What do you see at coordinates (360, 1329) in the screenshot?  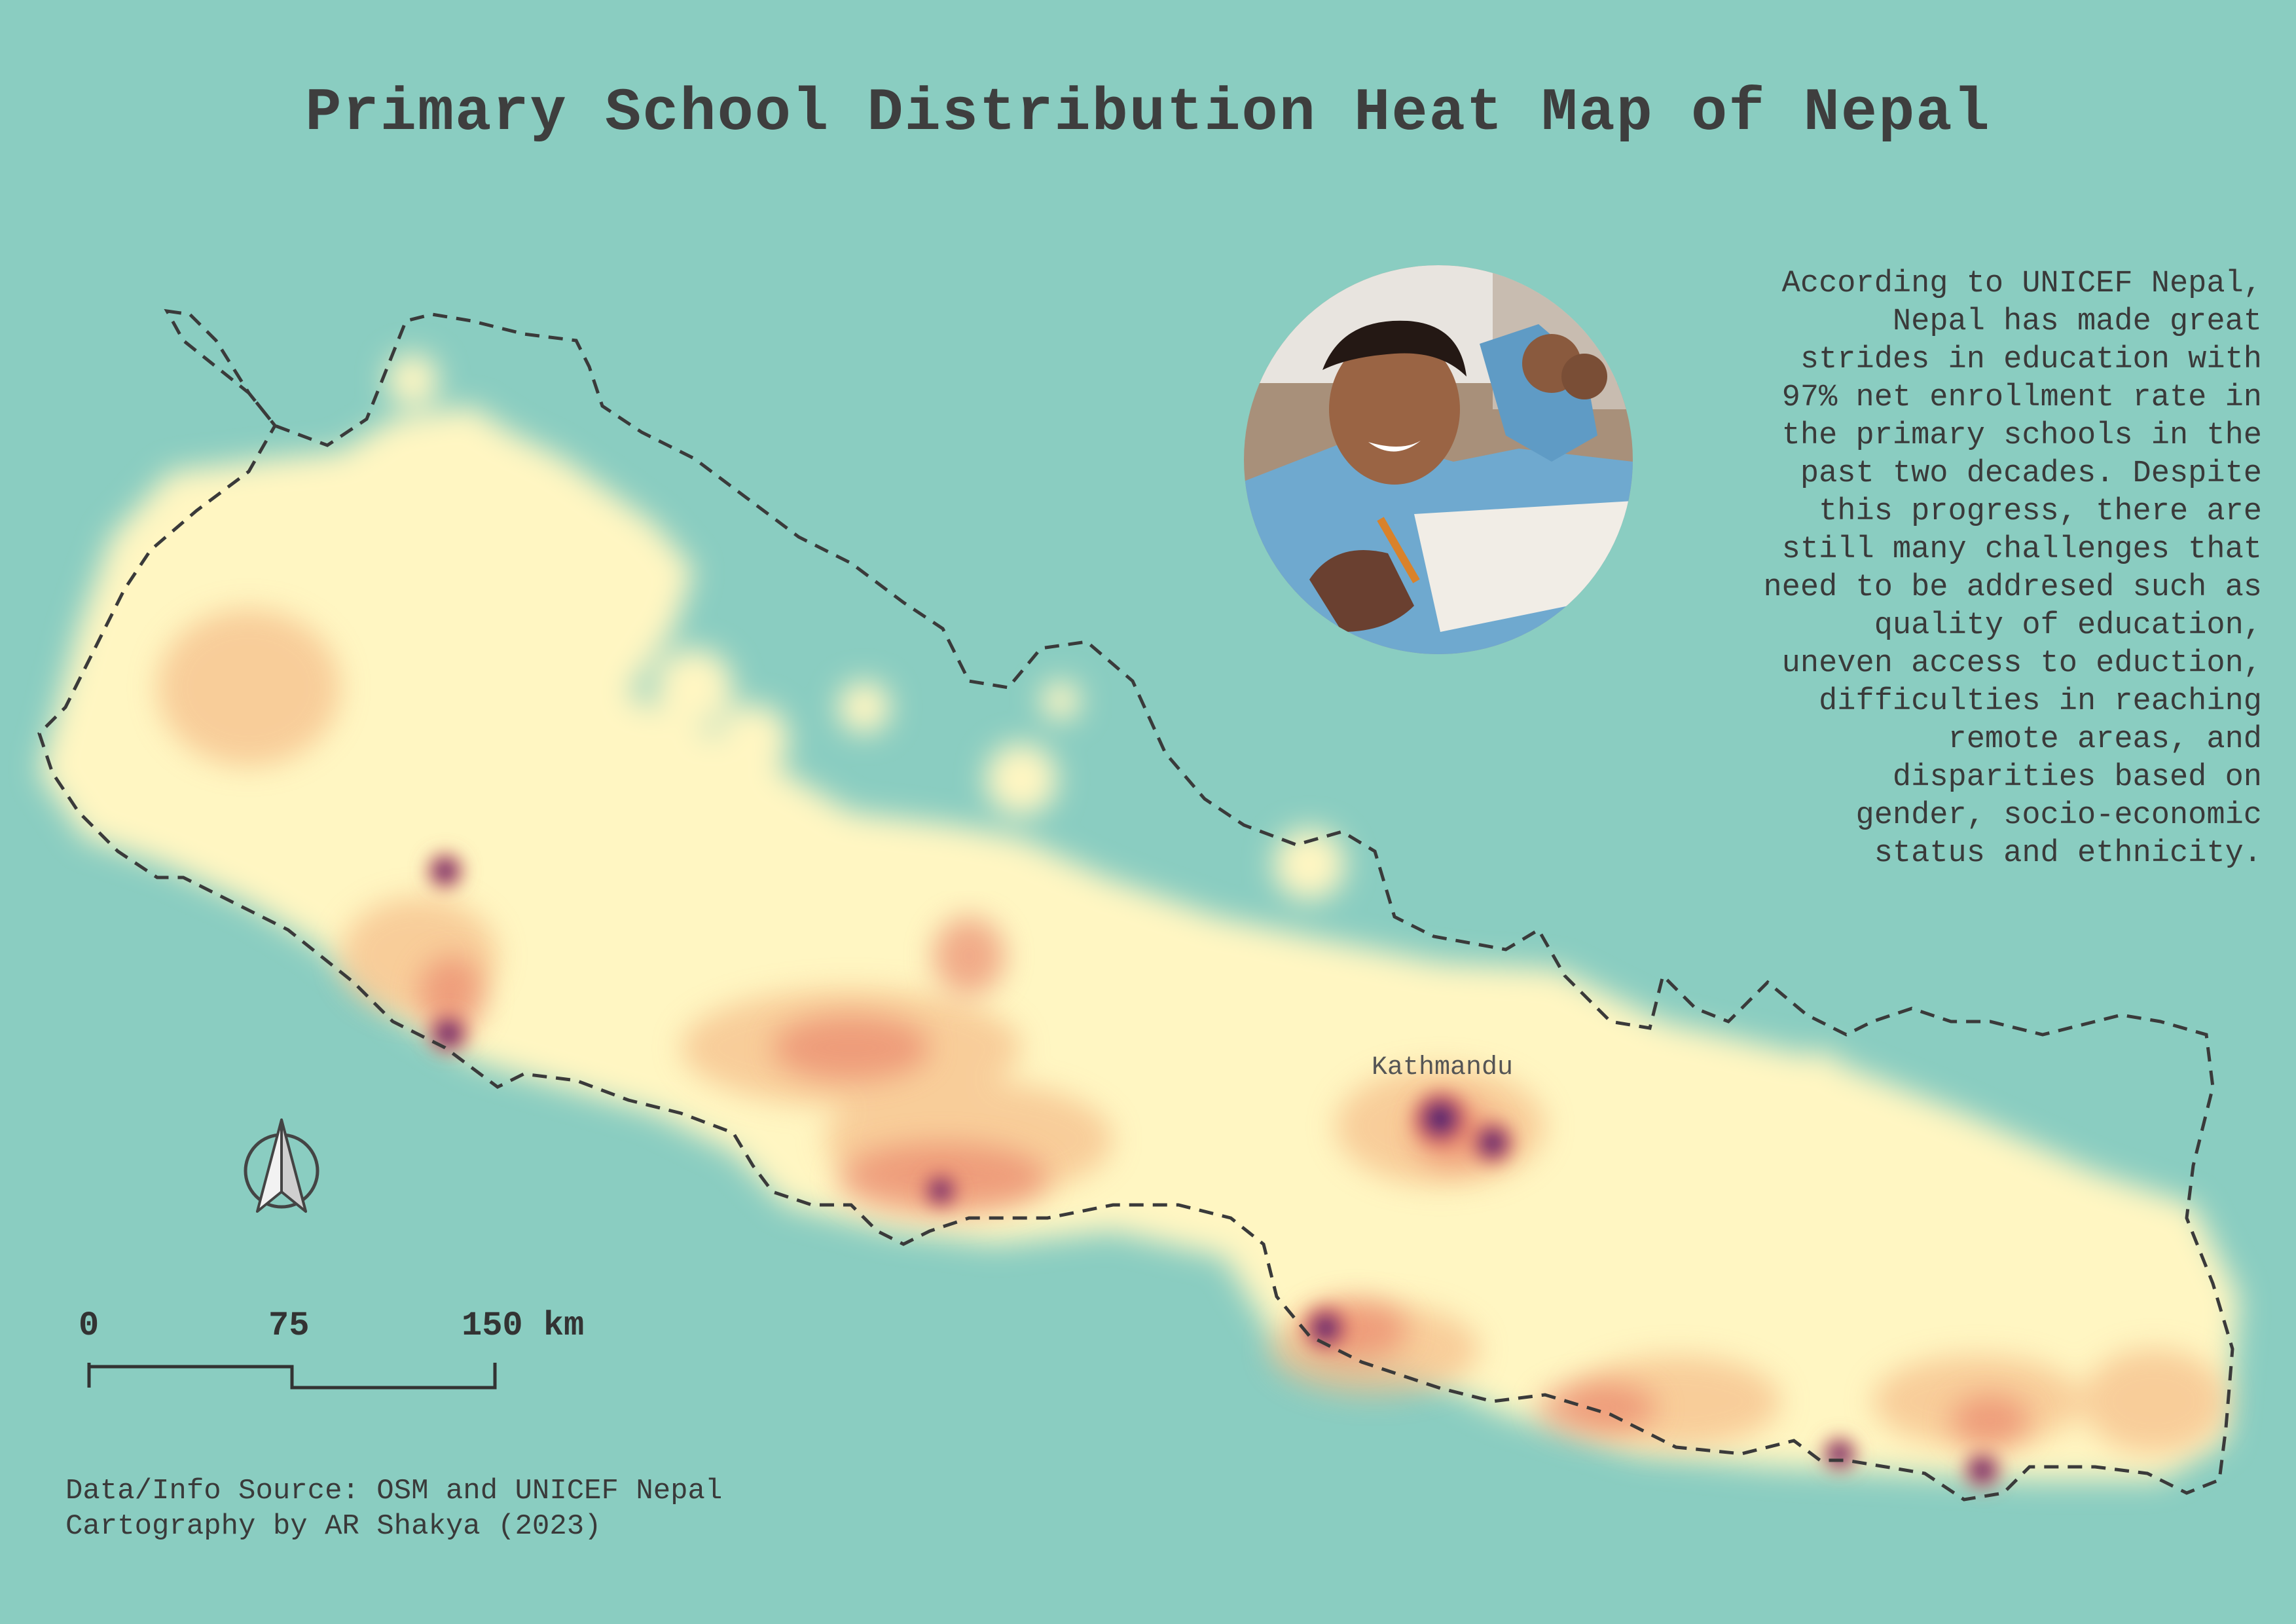 I see `scale-bar-labels: 0 75 150 km` at bounding box center [360, 1329].